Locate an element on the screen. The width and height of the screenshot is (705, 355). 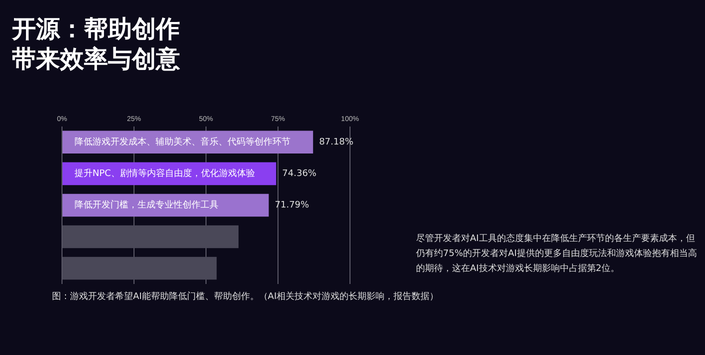
text: 尽管开发者对AI工具的态度集中在降低生产环节的各生产要素成本，但仍有约75%的开发者对AI提供的更多自由度玩法和游戏体验抱有相当高的期待，这在AI技术对游戏长期影响中占据第2位。 is located at coordinates (557, 254).